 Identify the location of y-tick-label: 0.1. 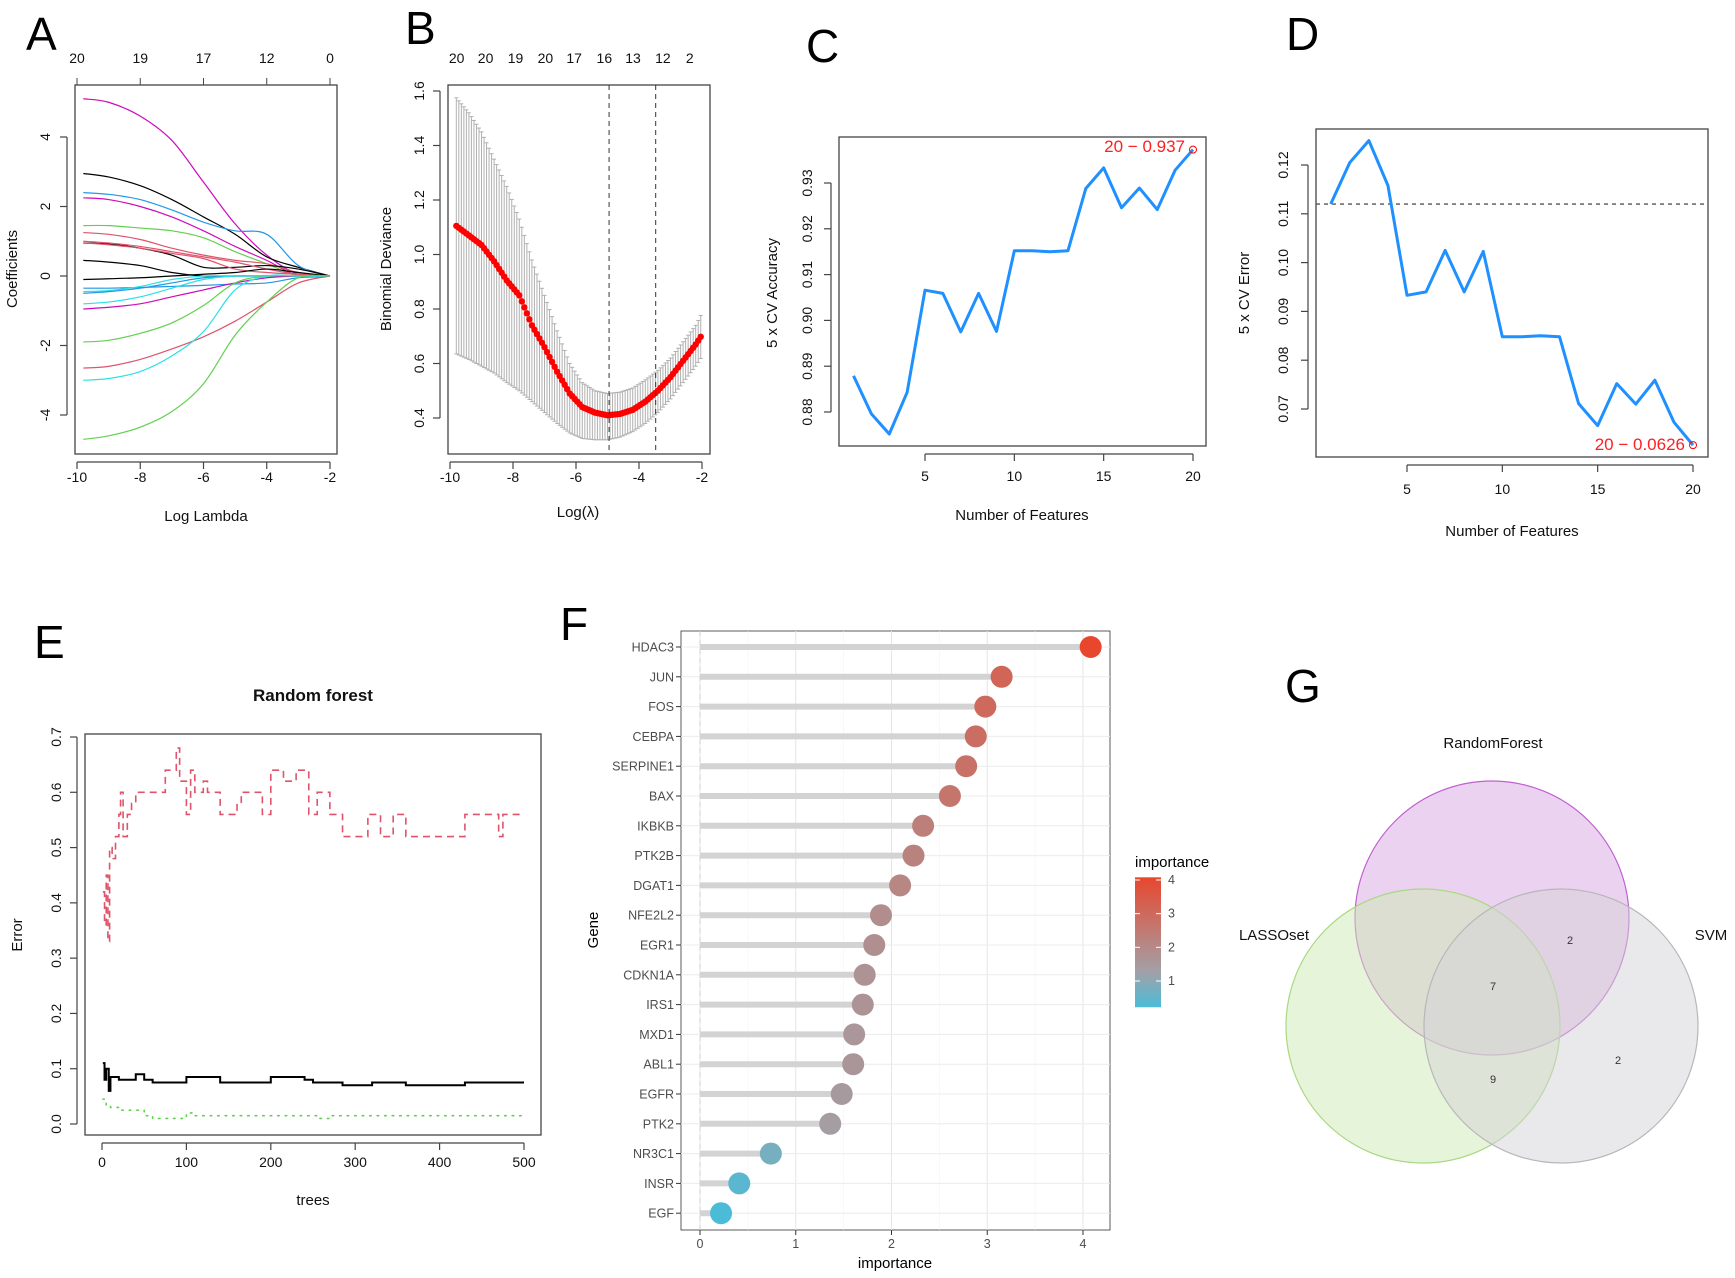
(56, 1069).